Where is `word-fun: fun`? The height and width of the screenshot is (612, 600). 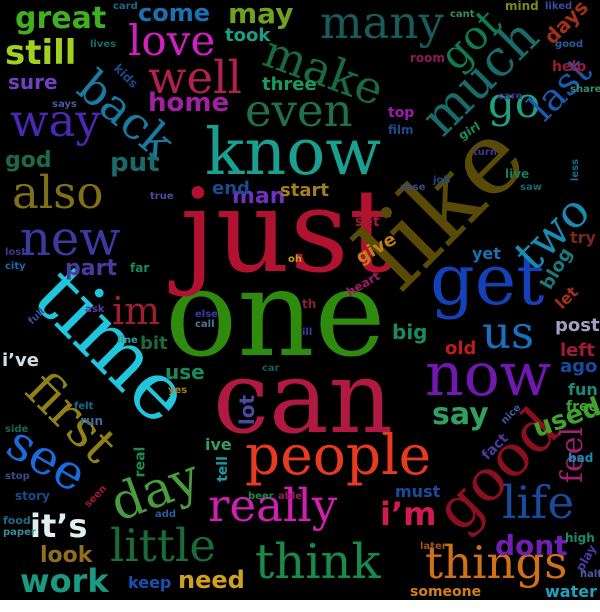
word-fun: fun is located at coordinates (583, 389).